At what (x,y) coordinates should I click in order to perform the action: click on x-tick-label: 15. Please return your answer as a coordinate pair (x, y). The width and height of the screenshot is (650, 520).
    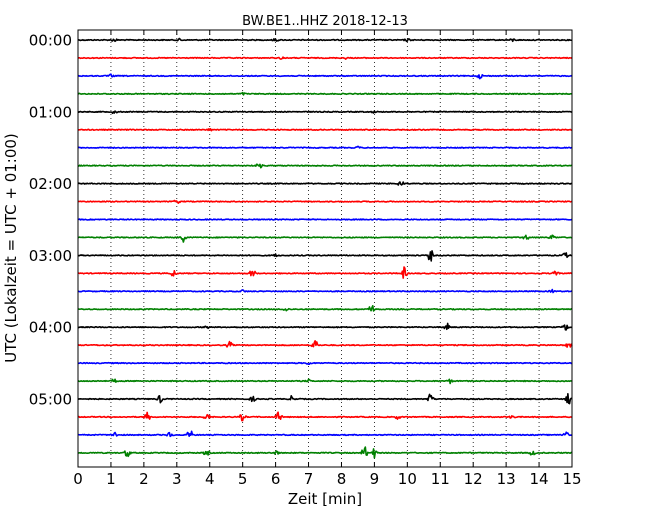
    Looking at the image, I should click on (571, 479).